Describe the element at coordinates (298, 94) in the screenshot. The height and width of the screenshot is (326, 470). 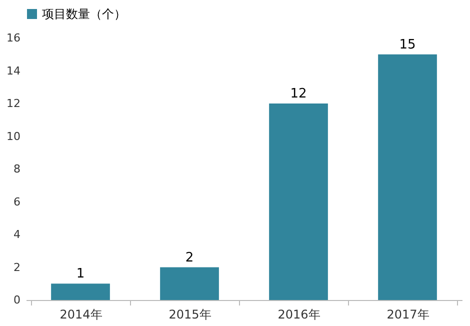
I see `data-label: 12` at that location.